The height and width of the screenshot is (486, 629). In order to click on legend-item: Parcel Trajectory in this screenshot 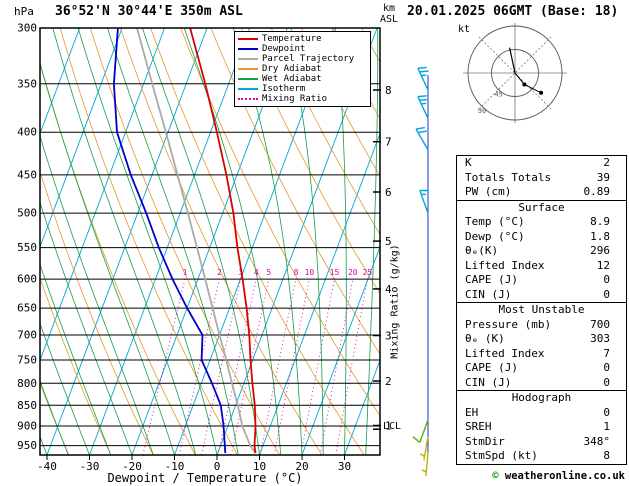, I will do `click(302, 59)`.